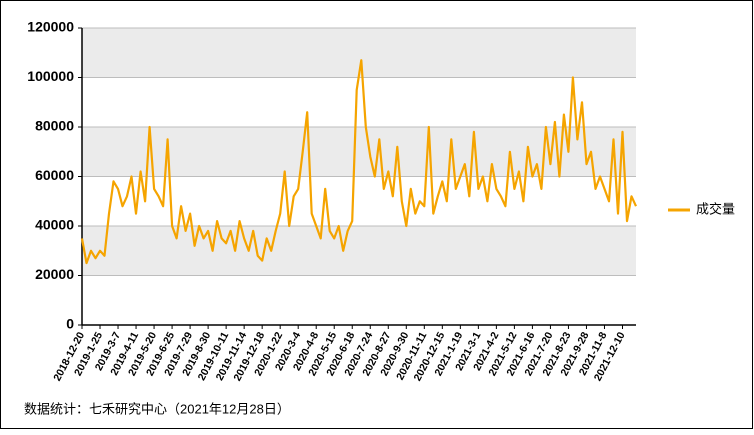  What do you see at coordinates (54, 126) in the screenshot?
I see `y-tick-label: 80000` at bounding box center [54, 126].